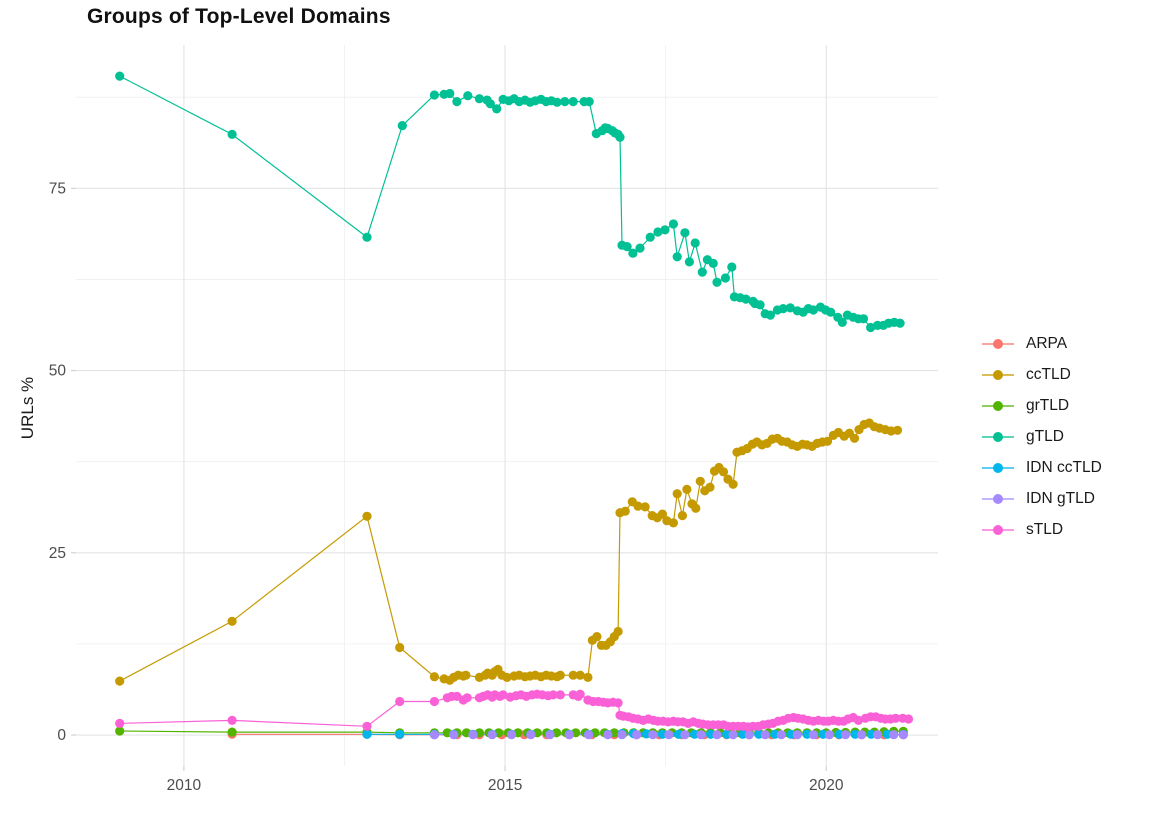 The image size is (1164, 827). What do you see at coordinates (57, 553) in the screenshot?
I see `y-tick-label: 25` at bounding box center [57, 553].